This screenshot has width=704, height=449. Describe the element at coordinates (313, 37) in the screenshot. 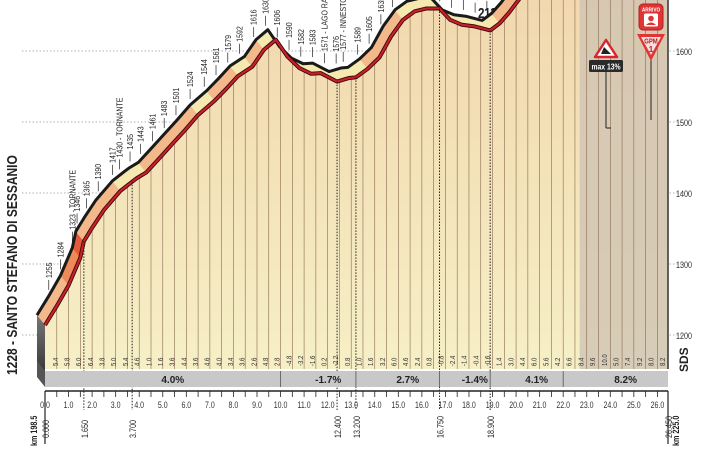

I see `altitude-label: 1583` at that location.